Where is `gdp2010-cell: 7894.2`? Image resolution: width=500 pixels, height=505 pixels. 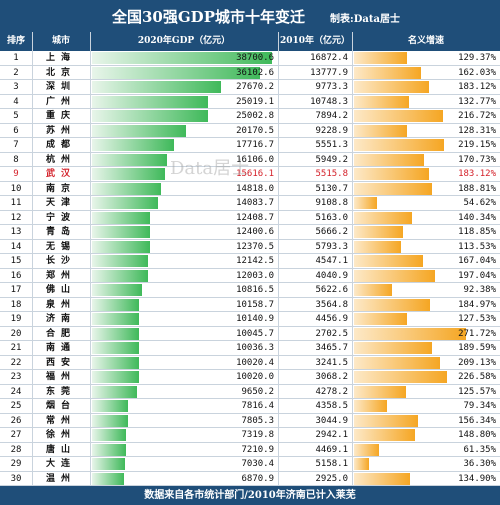 gdp2010-cell: 7894.2 is located at coordinates (331, 116).